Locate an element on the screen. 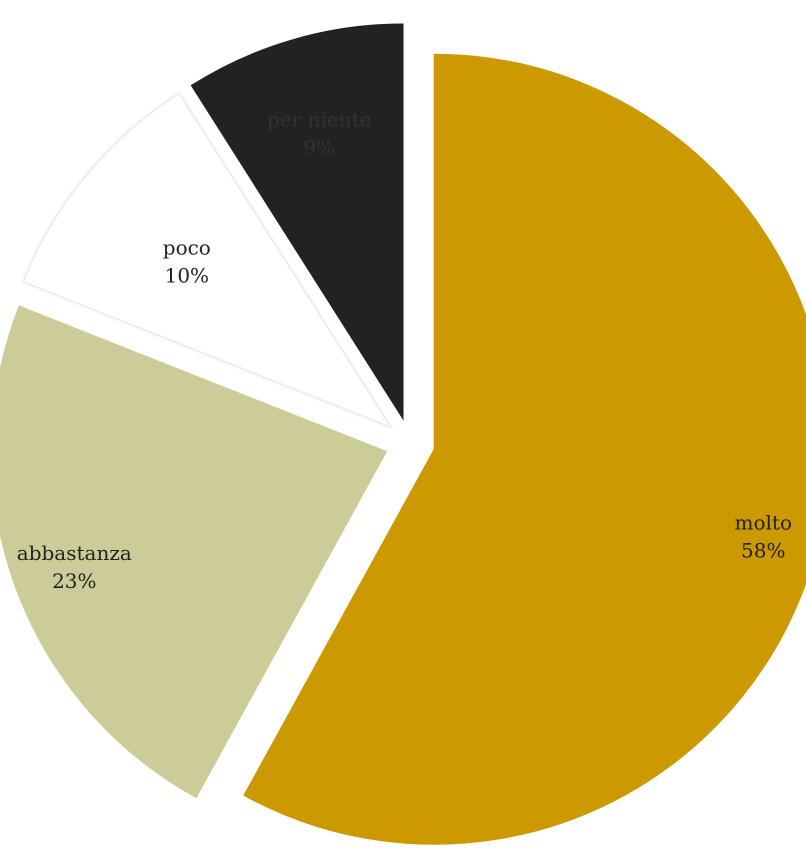  slice-label-per-niente: per niente is located at coordinates (319, 120).